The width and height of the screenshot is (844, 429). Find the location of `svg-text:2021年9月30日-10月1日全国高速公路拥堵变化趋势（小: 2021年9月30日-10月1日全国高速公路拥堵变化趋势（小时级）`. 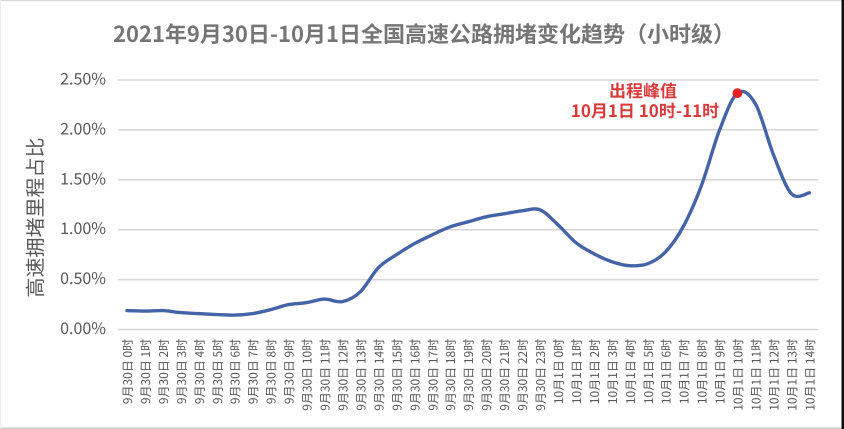

svg-text:2021年9月30日-10月1日全国高速公路拥堵变化趋势（小: 2021年9月30日-10月1日全国高速公路拥堵变化趋势（小时级） is located at coordinates (424, 33).